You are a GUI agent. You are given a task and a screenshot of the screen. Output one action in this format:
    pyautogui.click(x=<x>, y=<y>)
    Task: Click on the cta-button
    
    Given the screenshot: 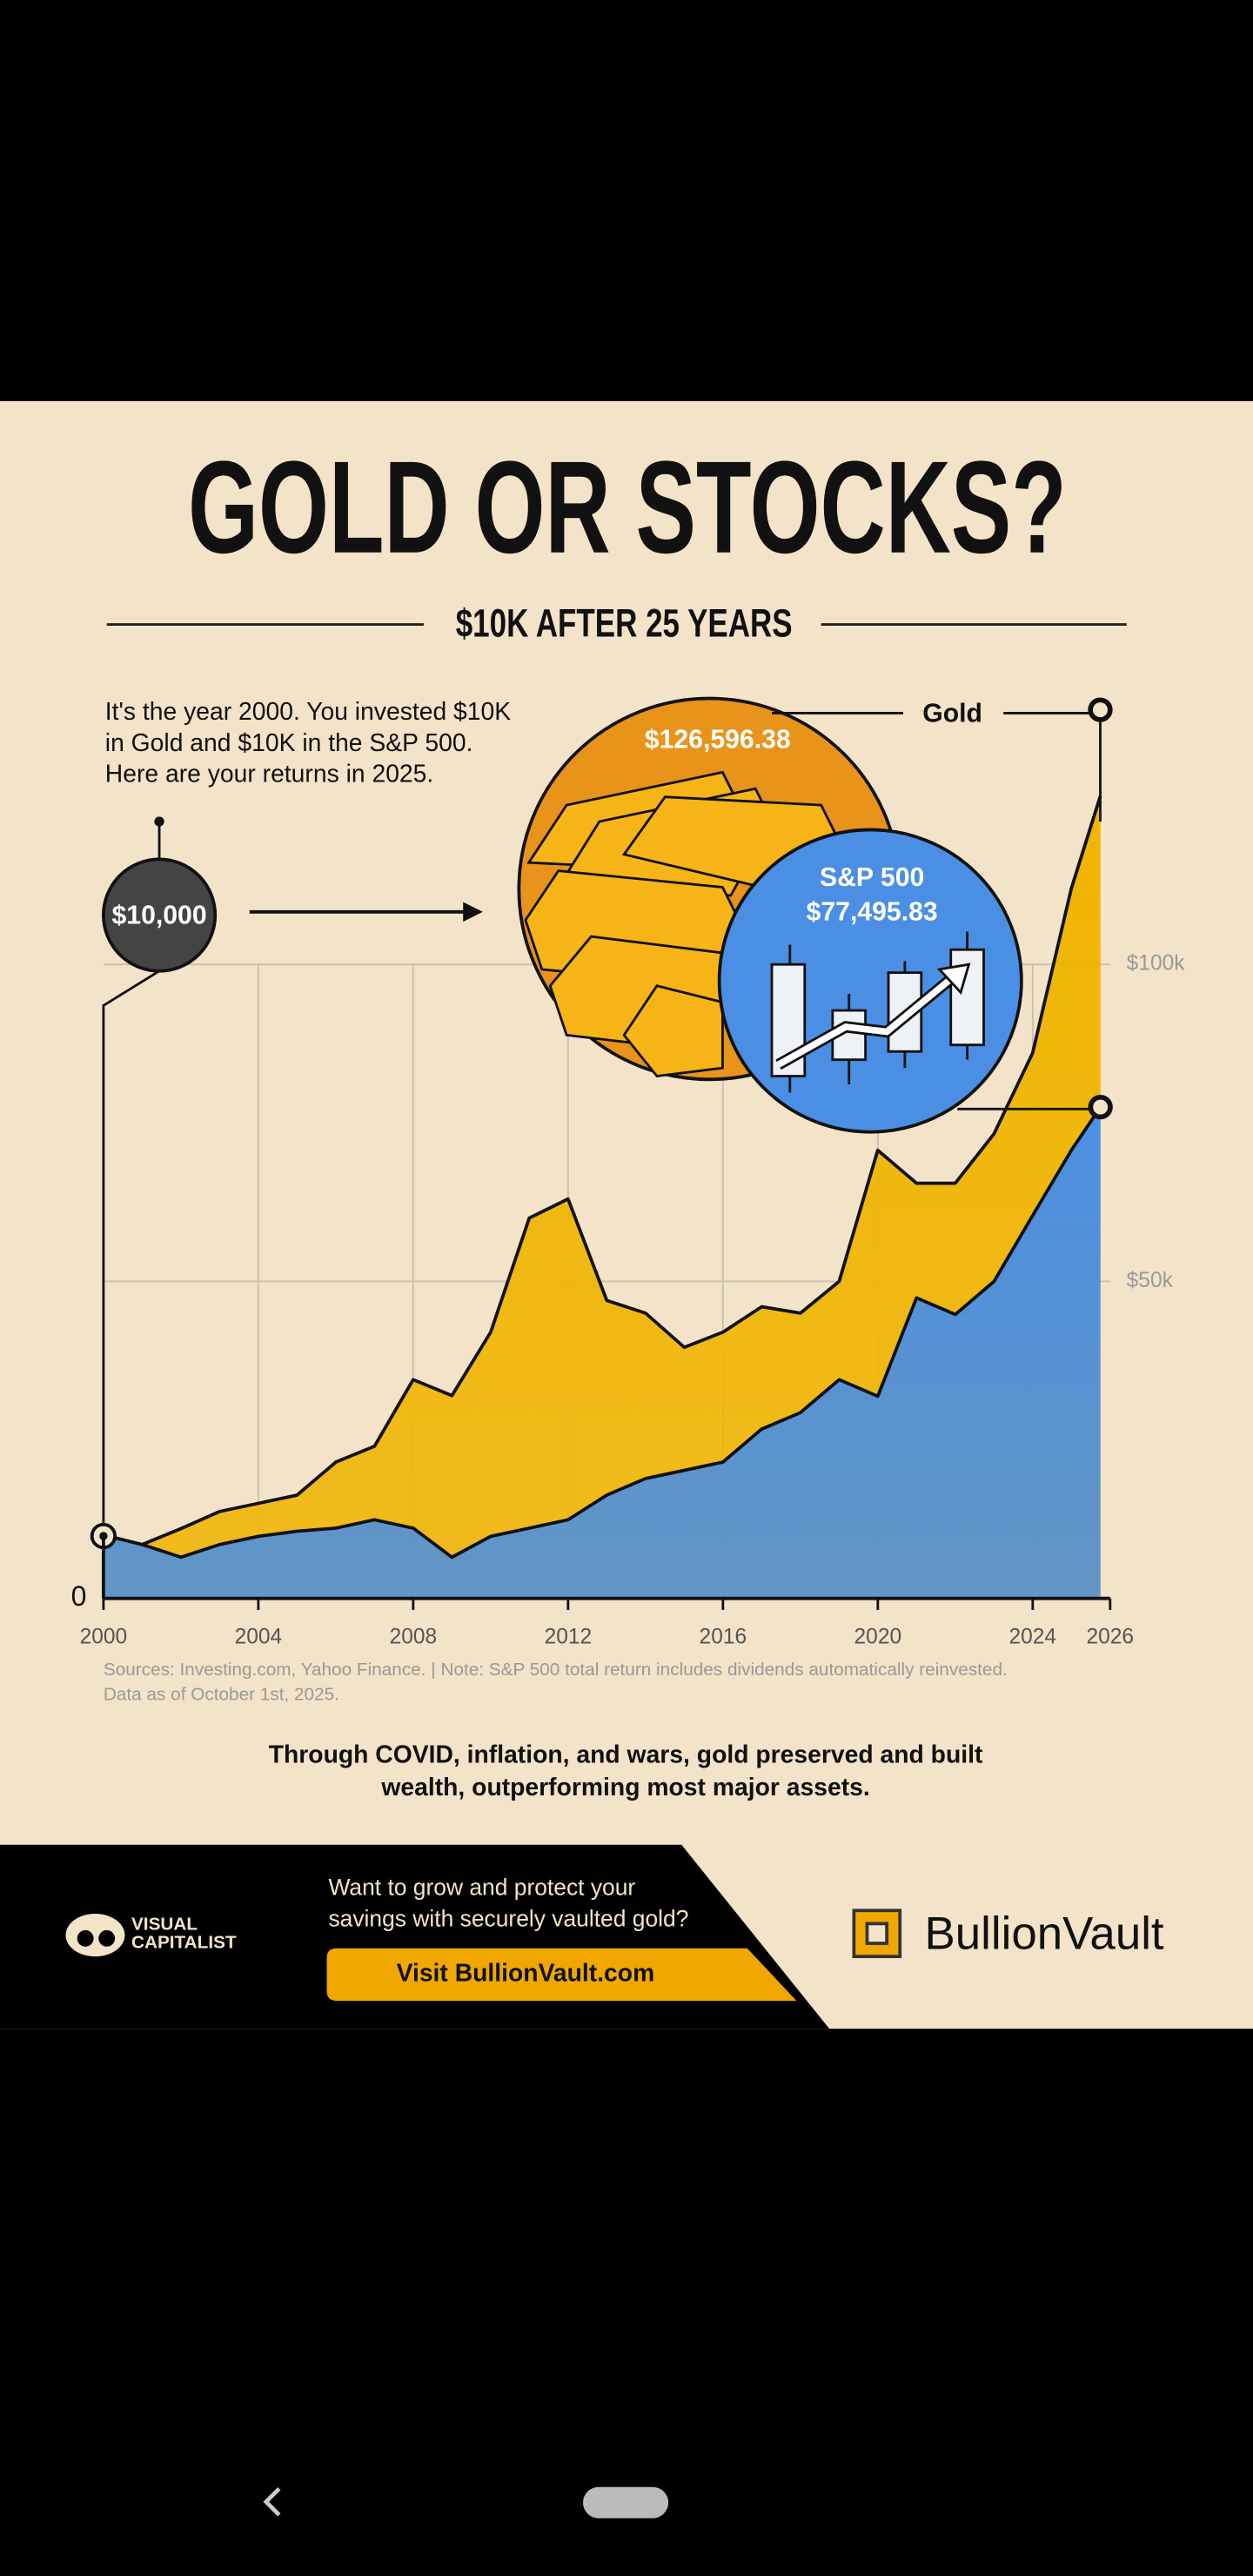 What is the action you would take?
    pyautogui.click(x=561, y=1975)
    